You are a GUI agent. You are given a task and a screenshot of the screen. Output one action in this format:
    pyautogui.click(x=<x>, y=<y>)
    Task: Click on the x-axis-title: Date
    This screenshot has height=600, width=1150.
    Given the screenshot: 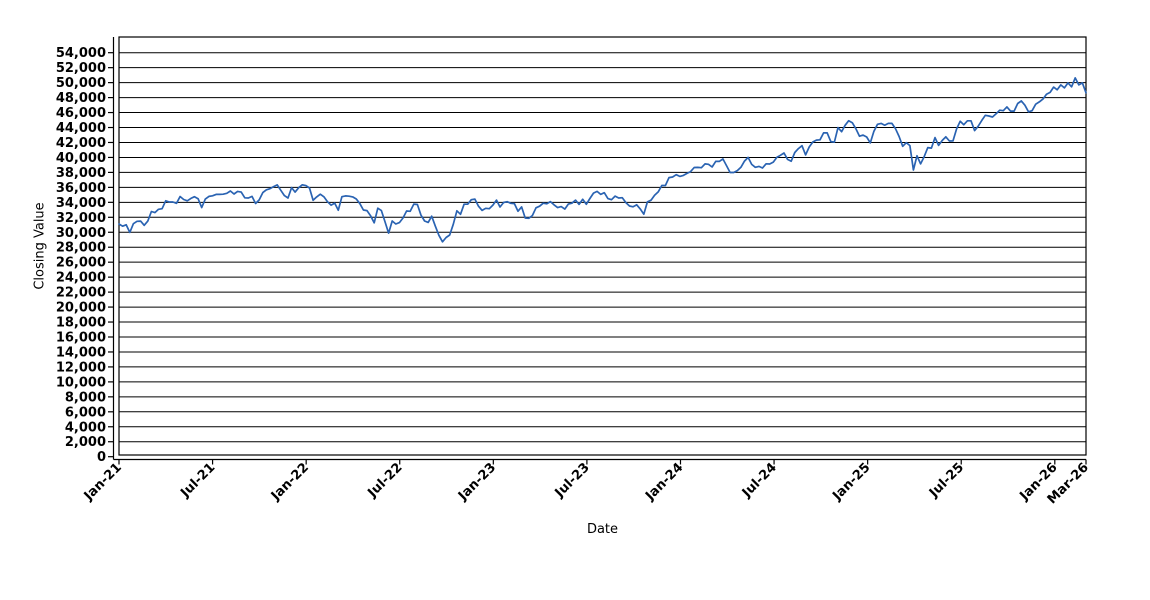 What is the action you would take?
    pyautogui.click(x=602, y=529)
    